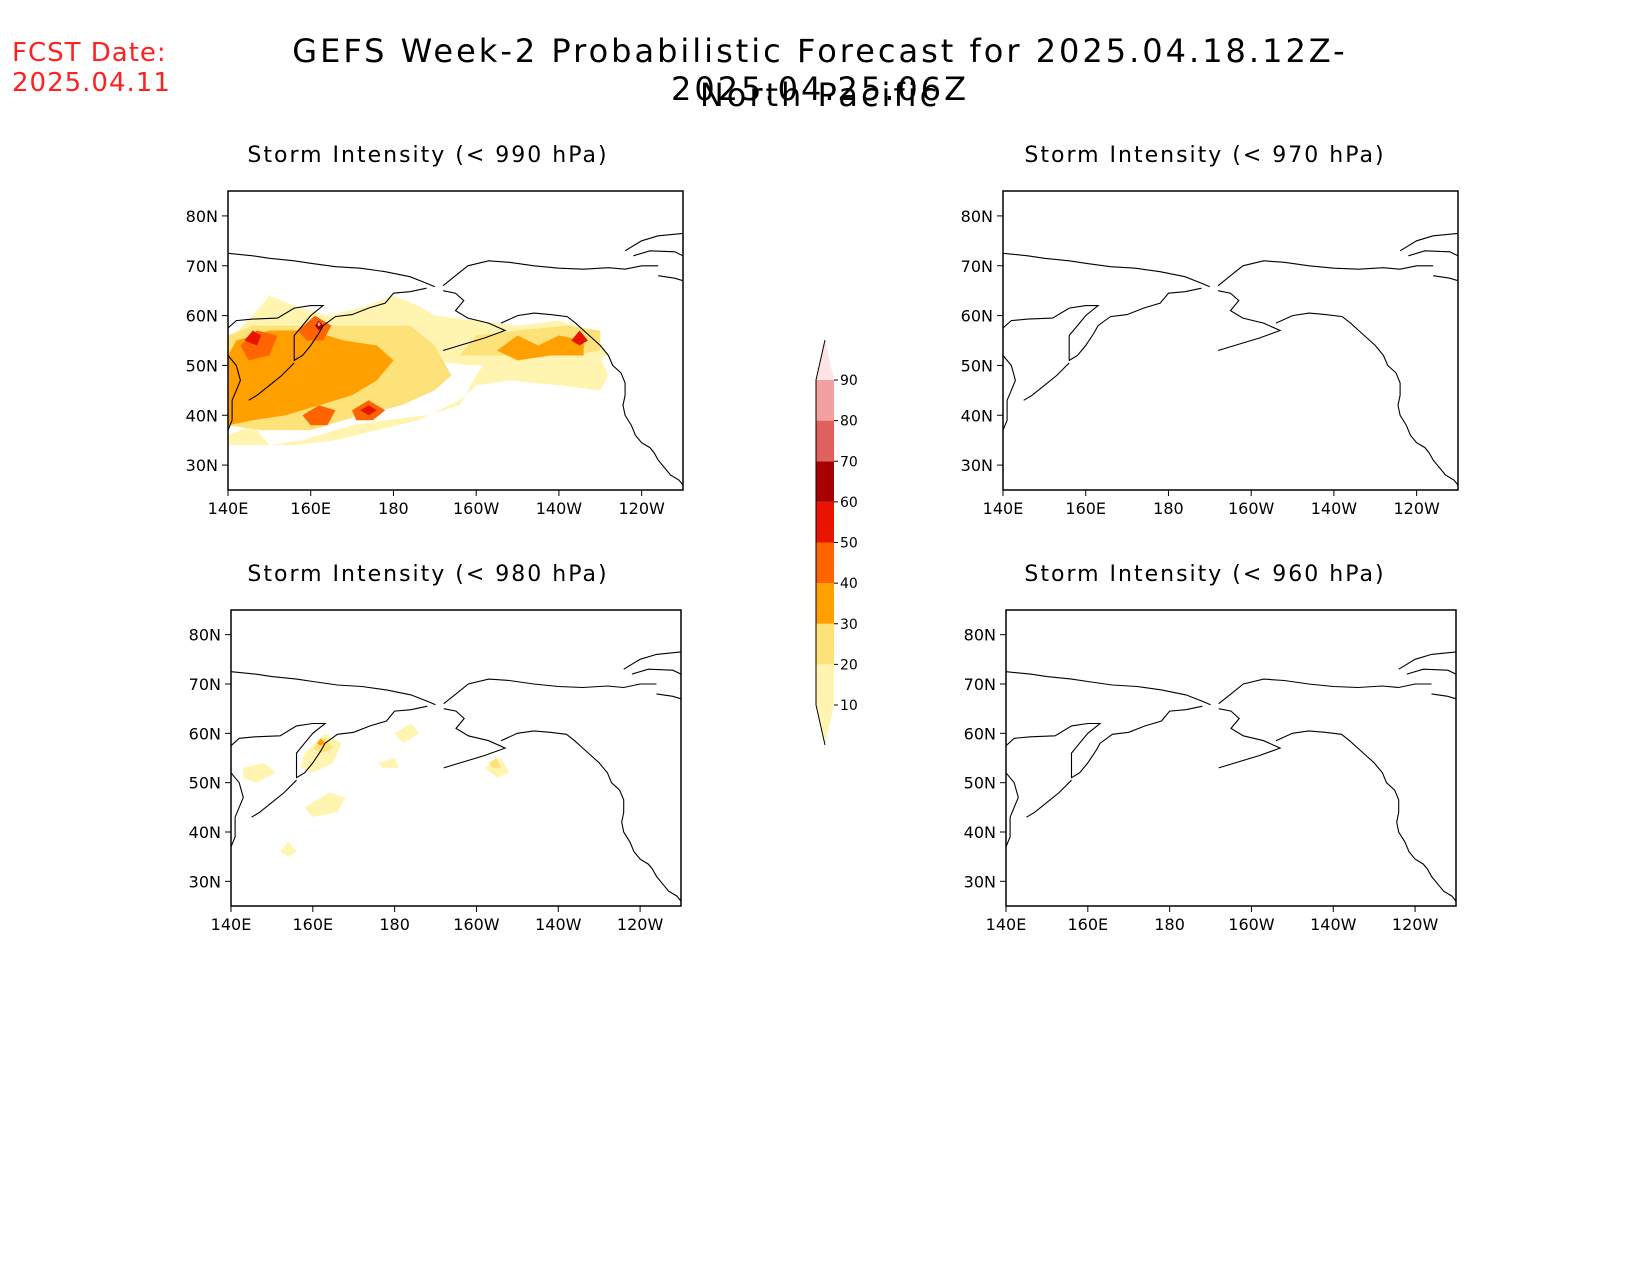  Describe the element at coordinates (428, 155) in the screenshot. I see `panel-title-990: Storm Intensity (< 990 hPa)` at that location.